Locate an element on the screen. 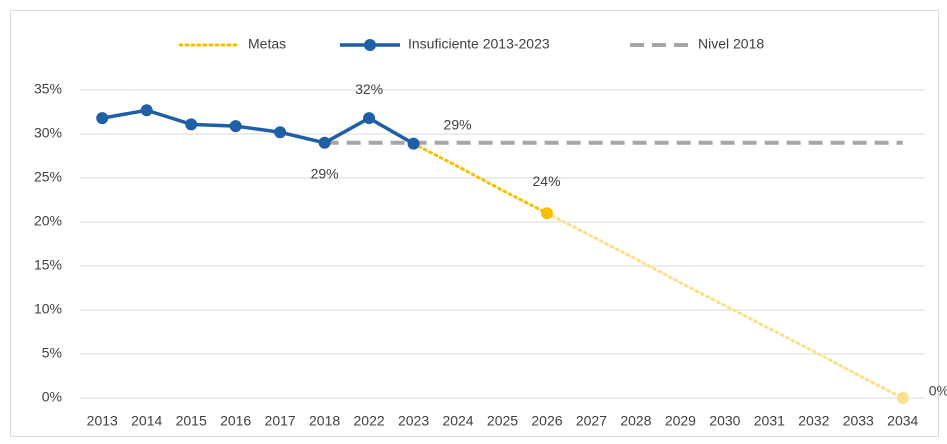 This screenshot has height=444, width=947. y-tick-label: 10% is located at coordinates (48, 309).